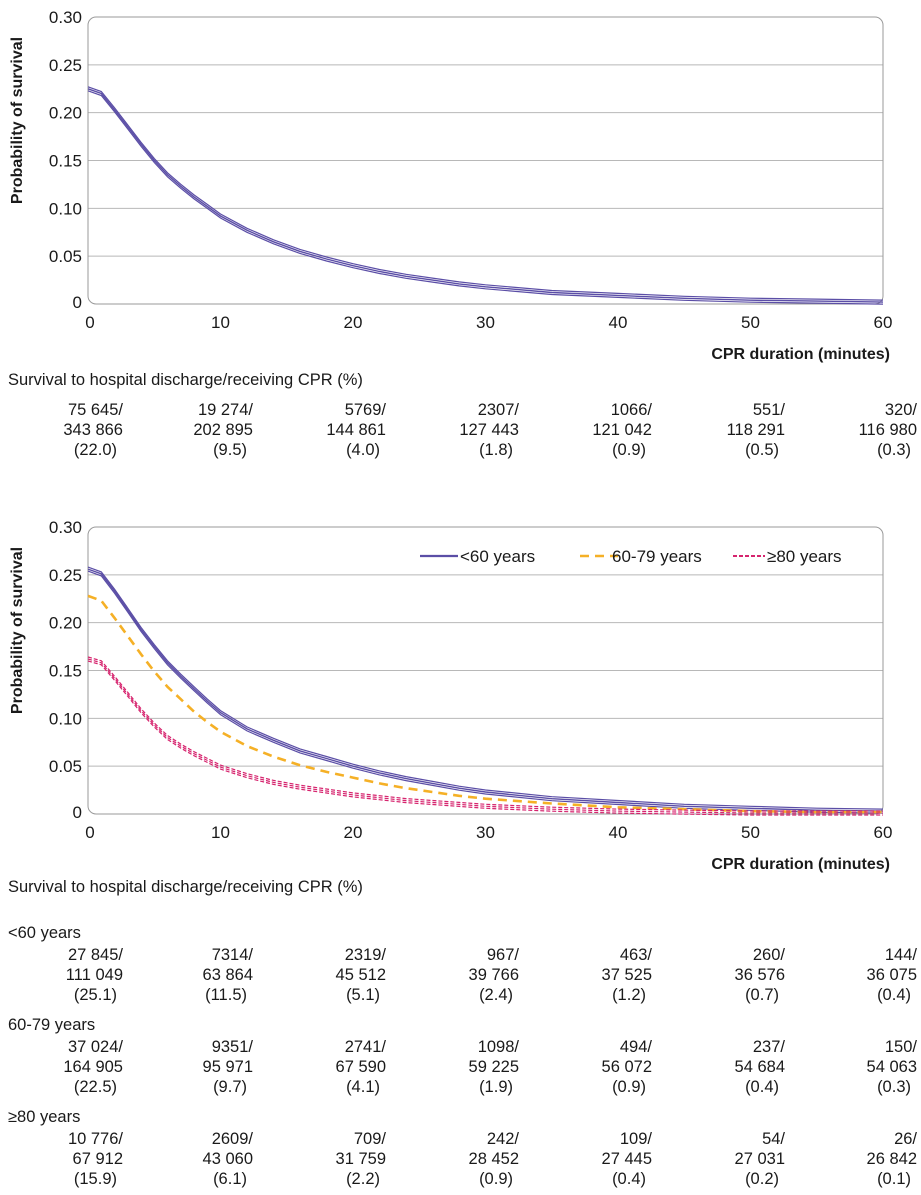 This screenshot has width=921, height=1195. What do you see at coordinates (592, 975) in the screenshot?
I see `table-cell: 463/37 525 (1.2)` at bounding box center [592, 975].